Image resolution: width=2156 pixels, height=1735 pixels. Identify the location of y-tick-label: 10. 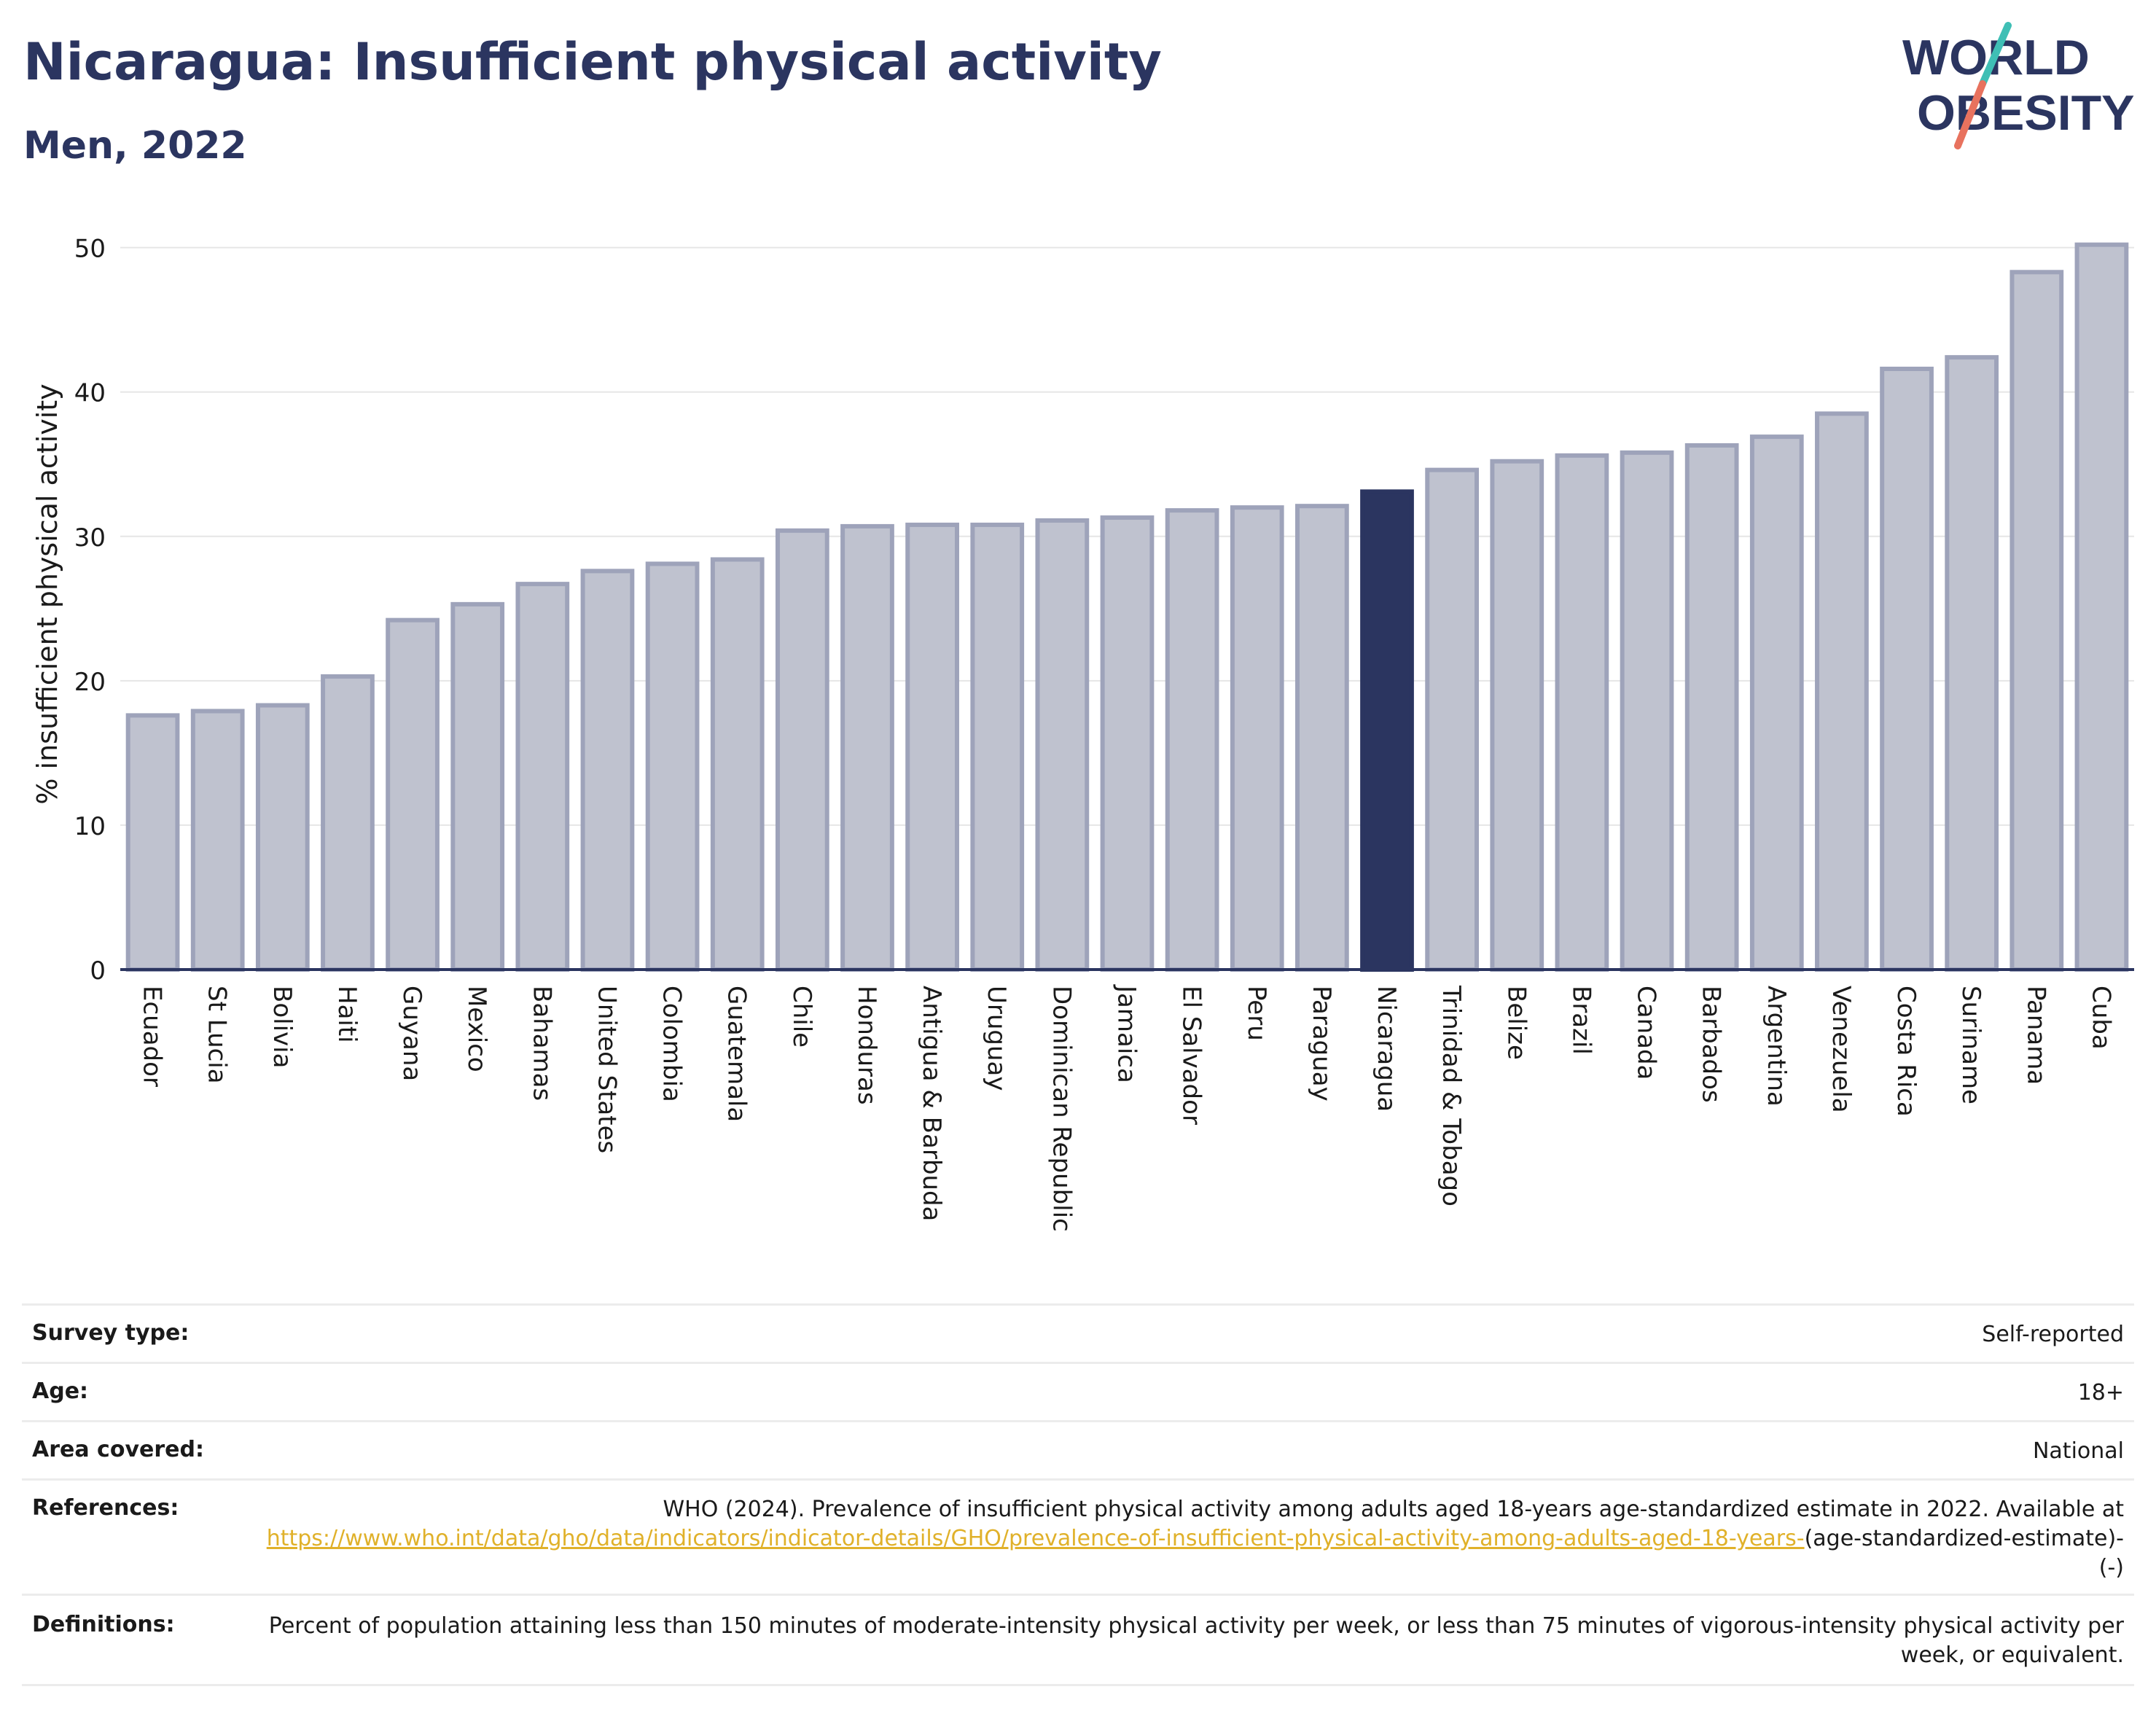
(90, 826).